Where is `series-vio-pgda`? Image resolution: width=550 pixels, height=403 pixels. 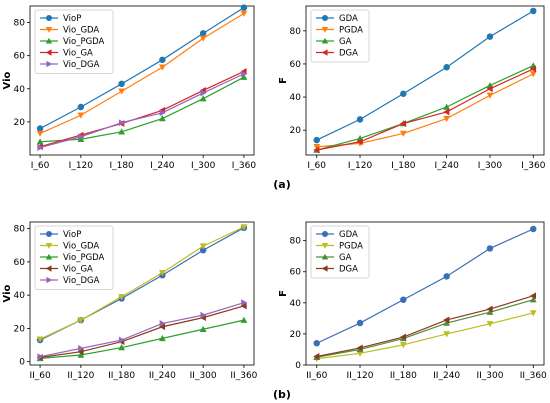 series-vio-pgda is located at coordinates (142, 109).